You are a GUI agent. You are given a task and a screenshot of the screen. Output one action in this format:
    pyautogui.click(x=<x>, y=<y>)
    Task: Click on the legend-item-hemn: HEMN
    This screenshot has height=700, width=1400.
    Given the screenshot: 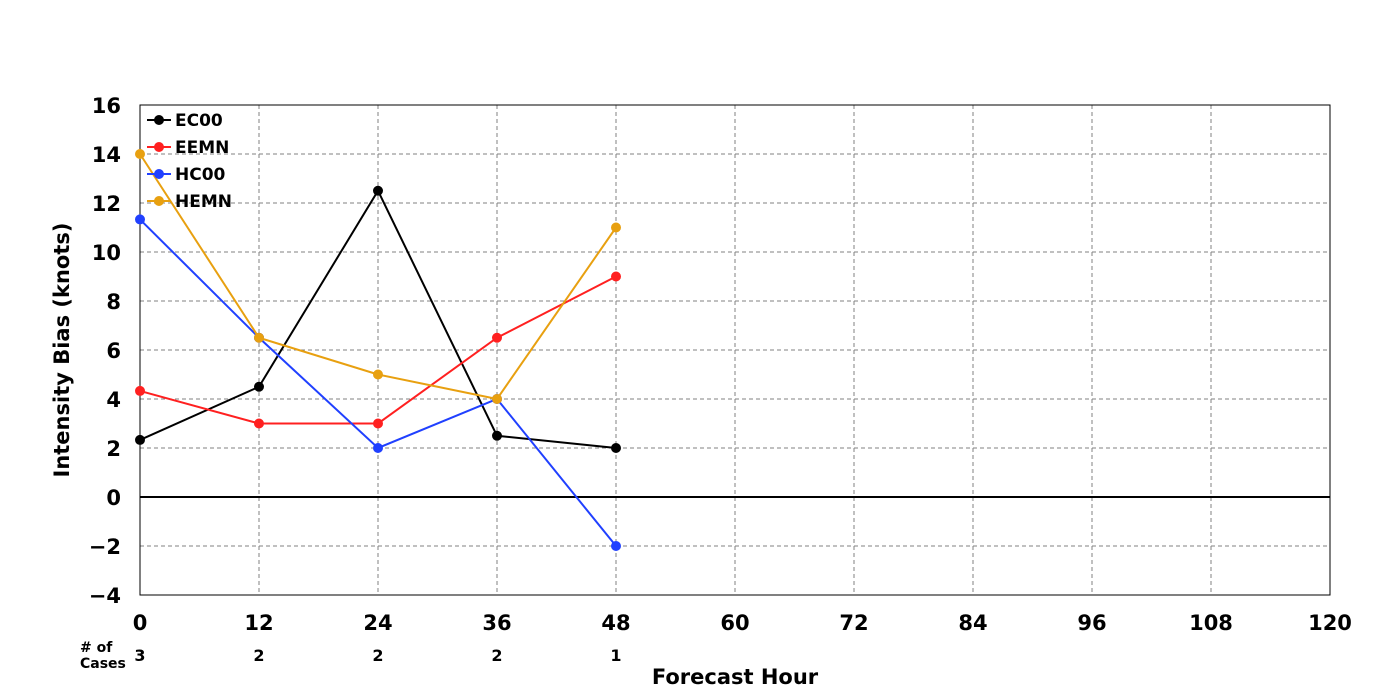 What is the action you would take?
    pyautogui.click(x=189, y=202)
    